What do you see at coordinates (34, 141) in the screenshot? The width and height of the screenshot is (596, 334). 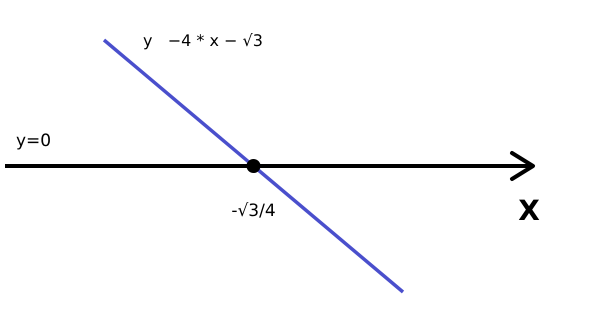 I see `ref-line-label: y=0` at bounding box center [34, 141].